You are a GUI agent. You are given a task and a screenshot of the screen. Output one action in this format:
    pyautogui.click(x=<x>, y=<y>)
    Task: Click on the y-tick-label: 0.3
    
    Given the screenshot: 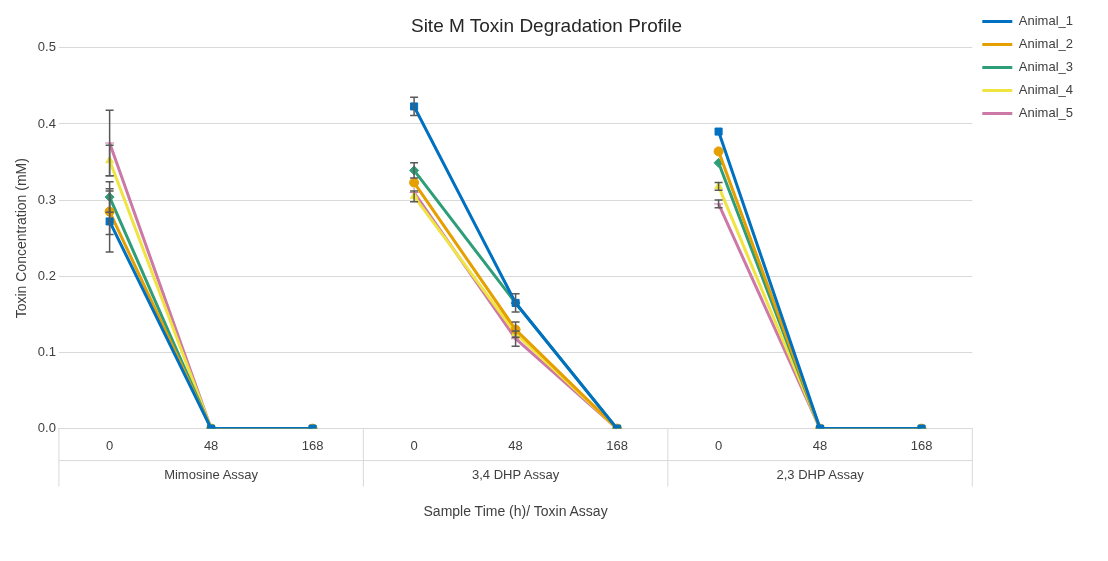 What is the action you would take?
    pyautogui.click(x=46, y=199)
    